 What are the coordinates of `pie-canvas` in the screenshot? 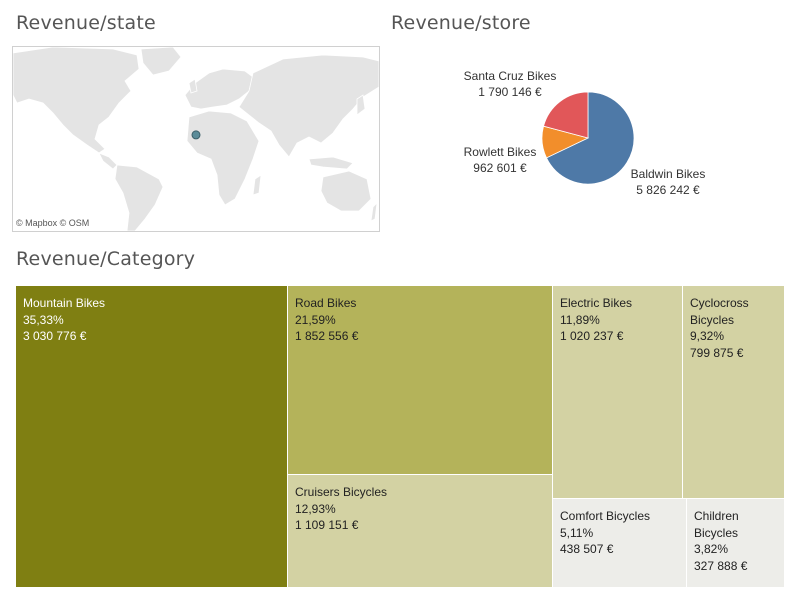 It's located at (588, 138).